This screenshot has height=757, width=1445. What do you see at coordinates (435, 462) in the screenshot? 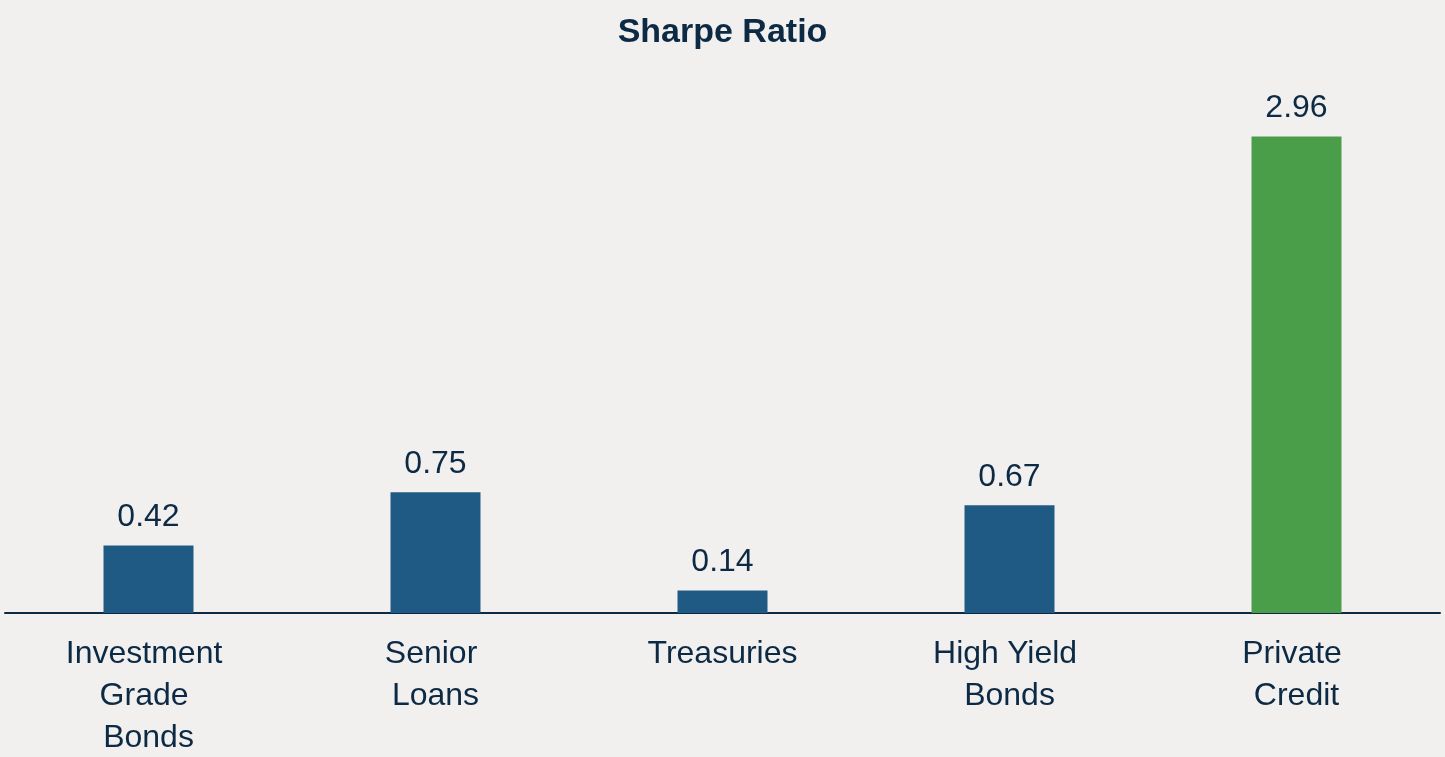
I see `data-label: 0.75` at bounding box center [435, 462].